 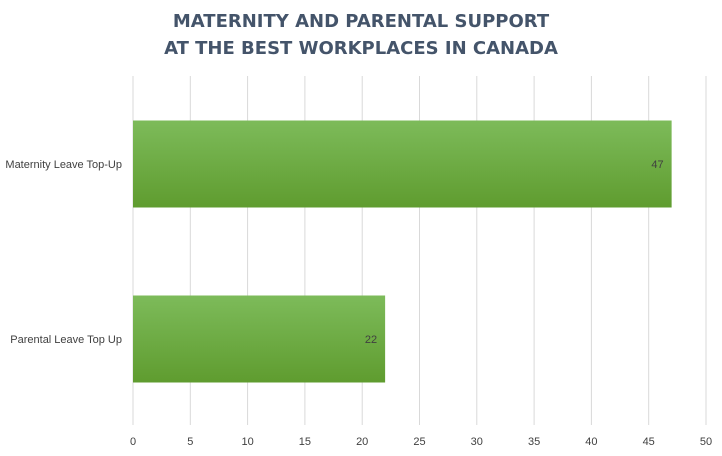 What do you see at coordinates (247, 442) in the screenshot?
I see `x-tick-label: 10` at bounding box center [247, 442].